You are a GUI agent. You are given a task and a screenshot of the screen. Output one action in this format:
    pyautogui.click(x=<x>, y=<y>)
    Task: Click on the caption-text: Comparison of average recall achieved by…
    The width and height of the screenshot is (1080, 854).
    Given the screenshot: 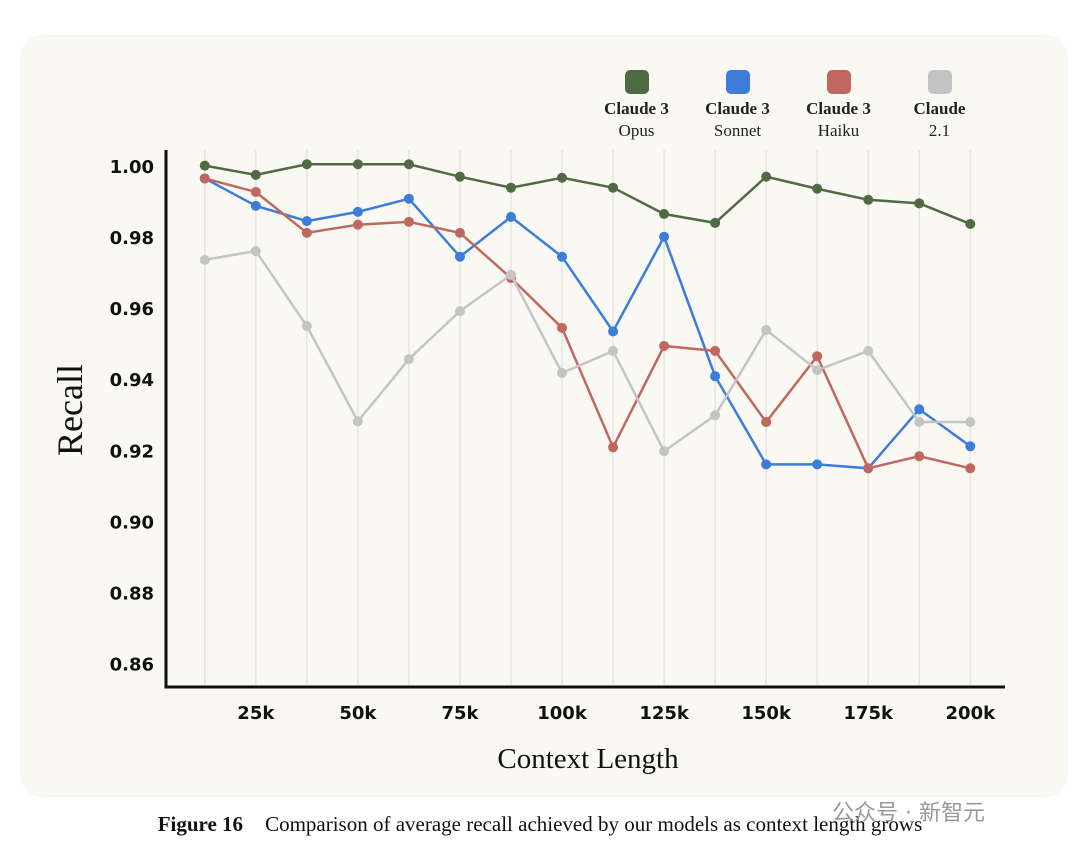 What is the action you would take?
    pyautogui.click(x=594, y=824)
    